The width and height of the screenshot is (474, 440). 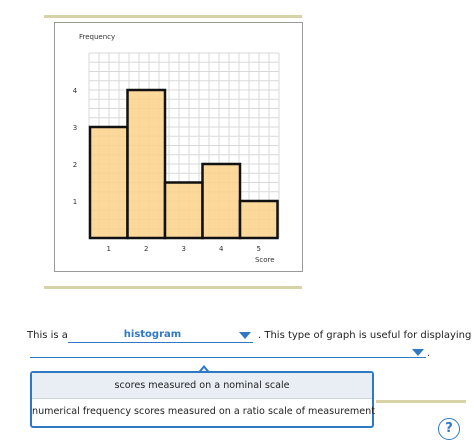 I want to click on y-tick-label: 2, so click(x=75, y=165).